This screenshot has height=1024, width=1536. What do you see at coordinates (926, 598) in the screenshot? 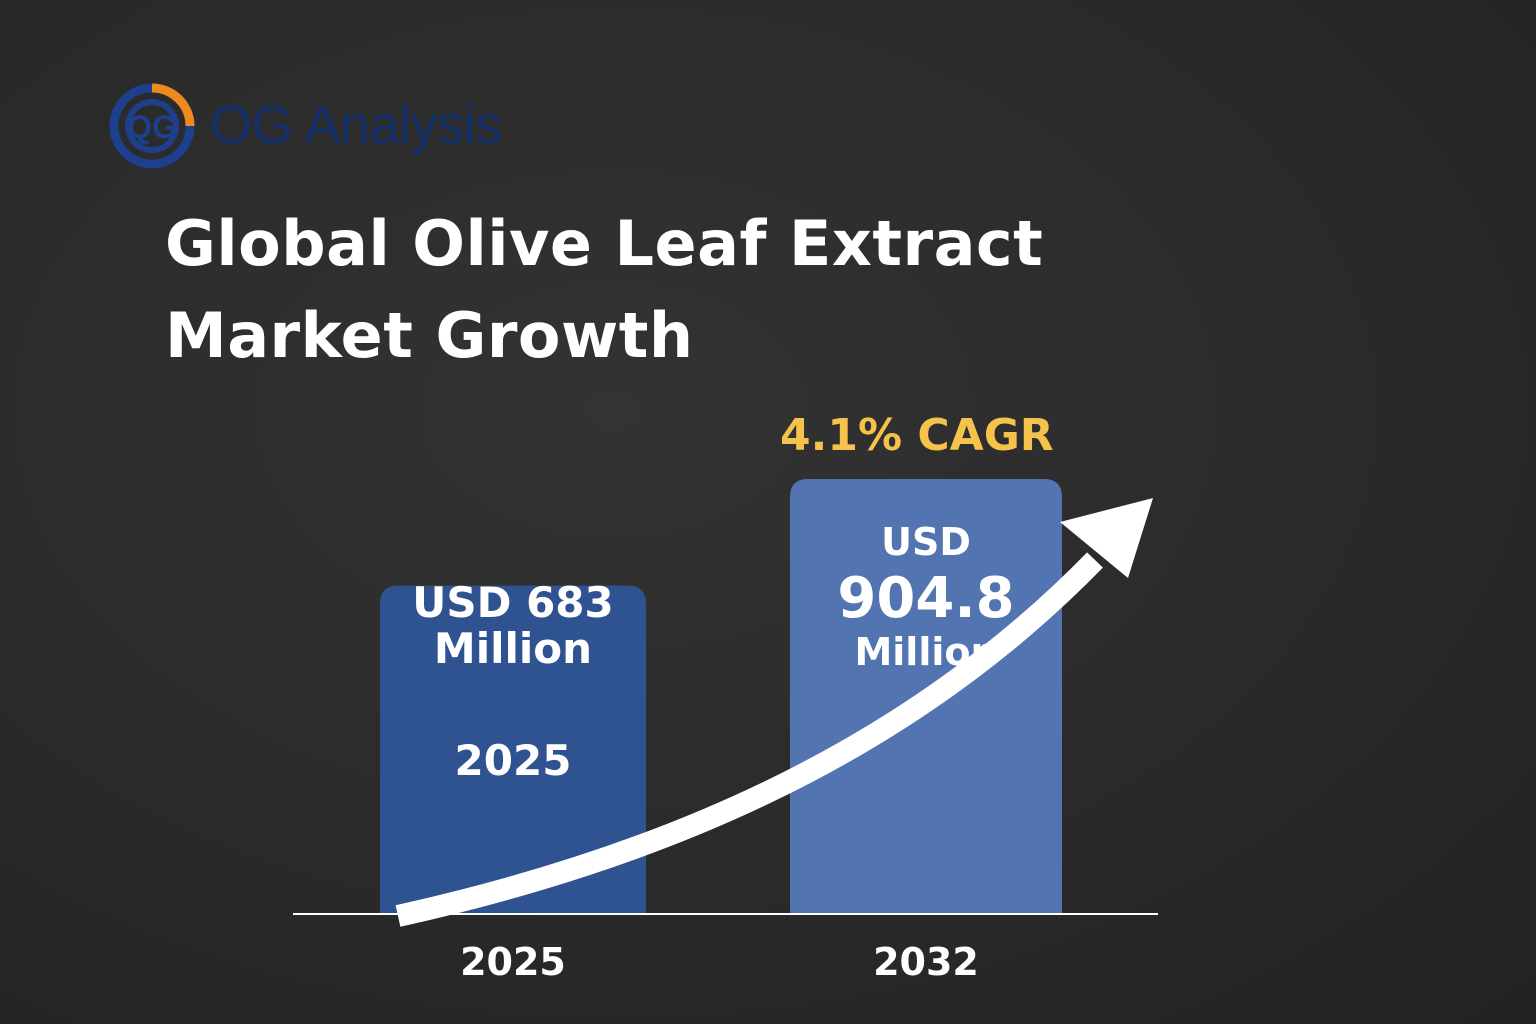
I see `value-label-2032-value: 904.8` at bounding box center [926, 598].